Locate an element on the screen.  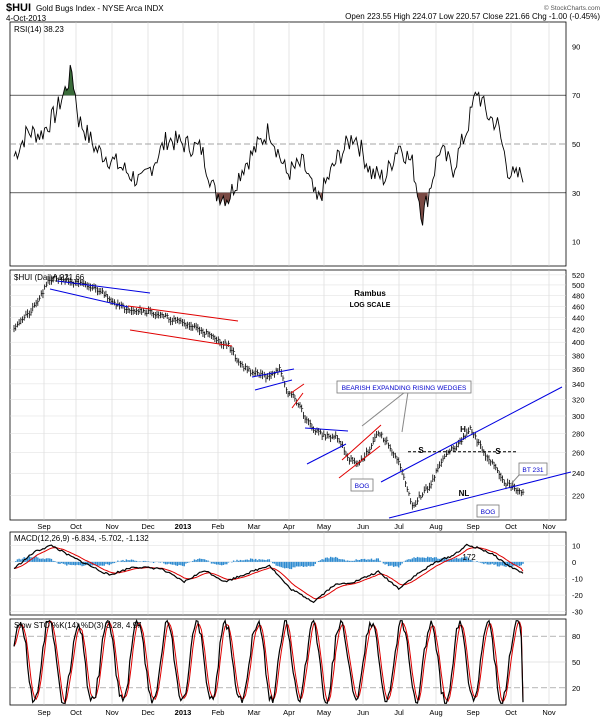
price-tick-label: 480 is located at coordinates (578, 295).